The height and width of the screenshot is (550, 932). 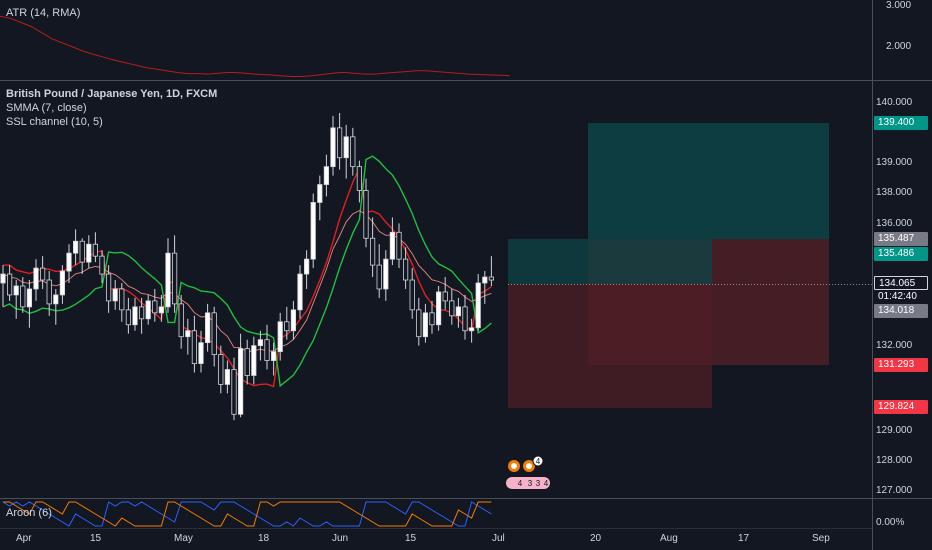 What do you see at coordinates (610, 346) in the screenshot?
I see `short-target-zone` at bounding box center [610, 346].